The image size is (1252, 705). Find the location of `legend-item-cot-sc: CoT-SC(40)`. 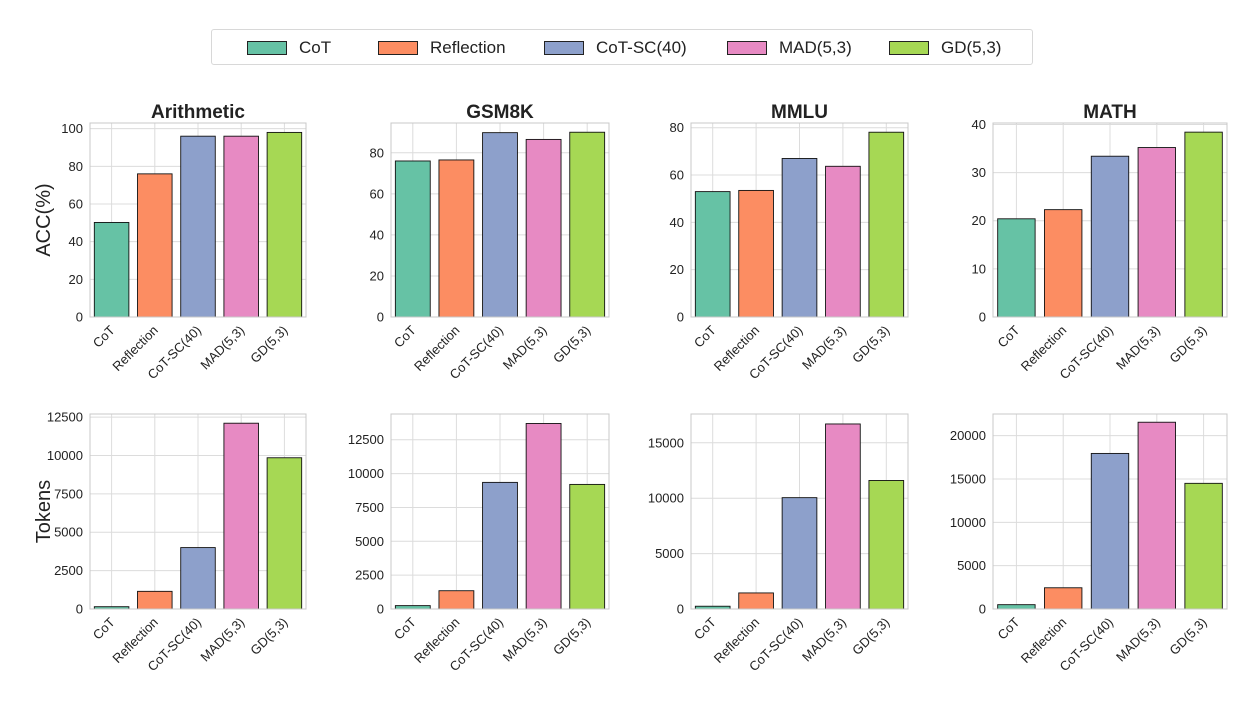

legend-item-cot-sc: CoT-SC(40) is located at coordinates (615, 48).